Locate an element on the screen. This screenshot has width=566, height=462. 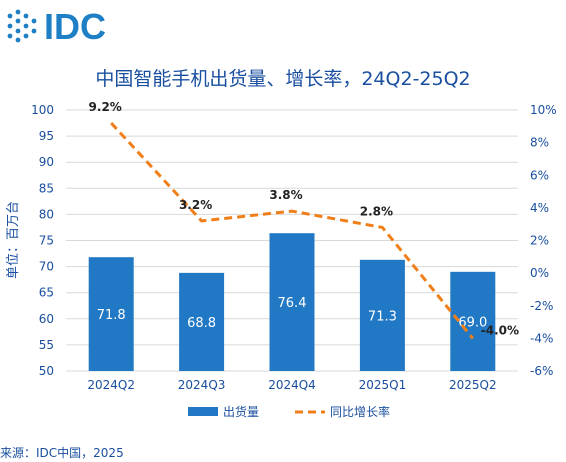
y-tick-label: 60 is located at coordinates (46, 319).